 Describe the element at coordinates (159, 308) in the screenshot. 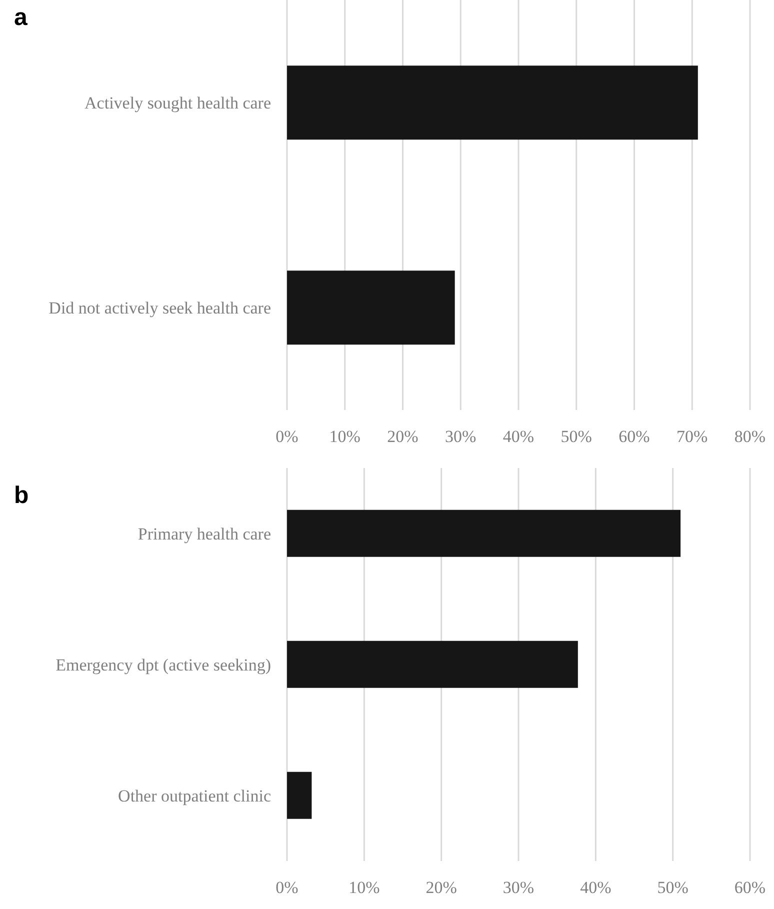

I see `y-tick-label: Did not actively seek health care` at that location.